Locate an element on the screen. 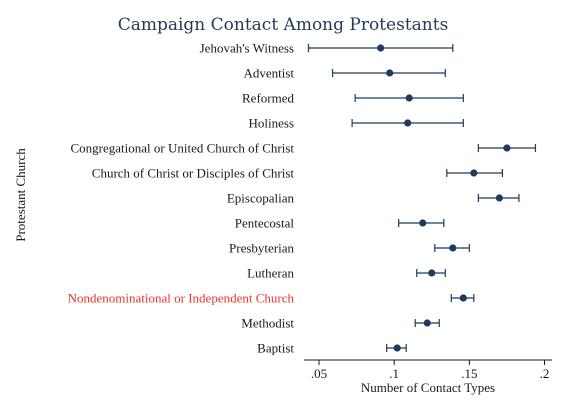 The height and width of the screenshot is (412, 567). category-label: Reformed is located at coordinates (268, 98).